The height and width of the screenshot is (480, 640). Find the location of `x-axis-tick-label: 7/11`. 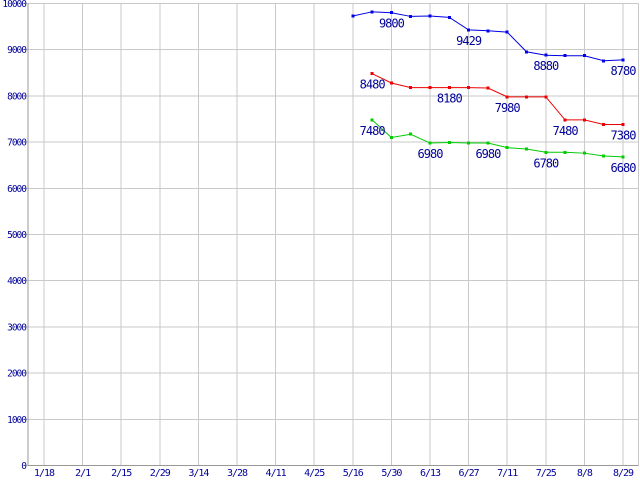

x-axis-tick-label: 7/11 is located at coordinates (507, 473).